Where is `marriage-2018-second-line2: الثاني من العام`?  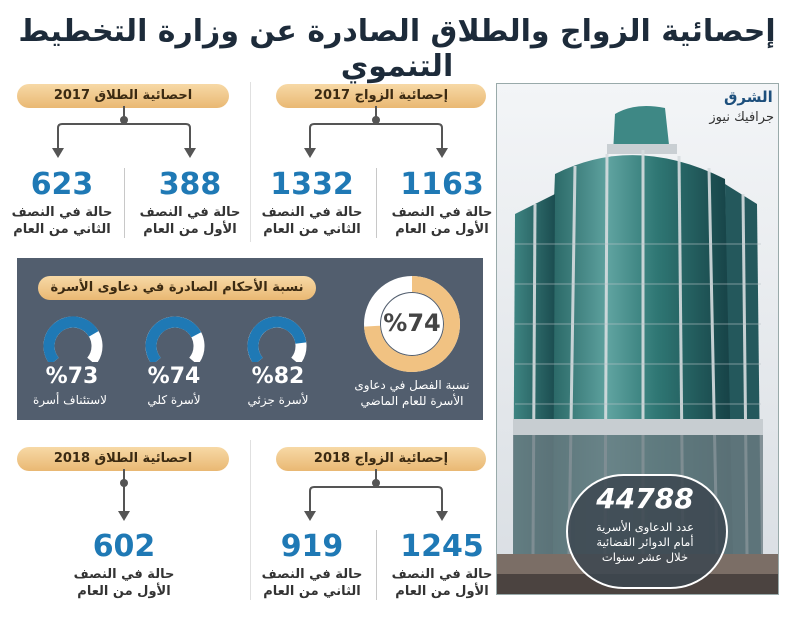
marriage-2018-second-line2: الثاني من العام is located at coordinates (312, 591).